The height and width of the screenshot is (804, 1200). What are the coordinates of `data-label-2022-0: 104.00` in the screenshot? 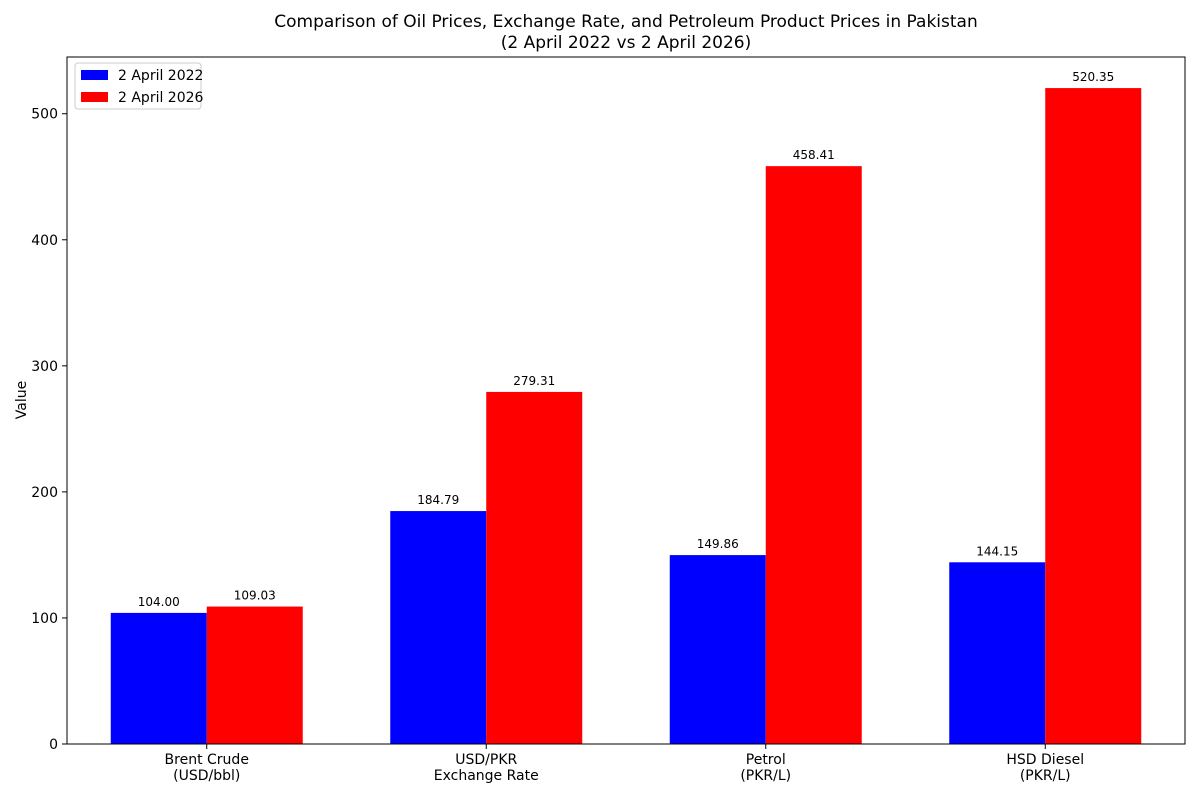 It's located at (159, 602).